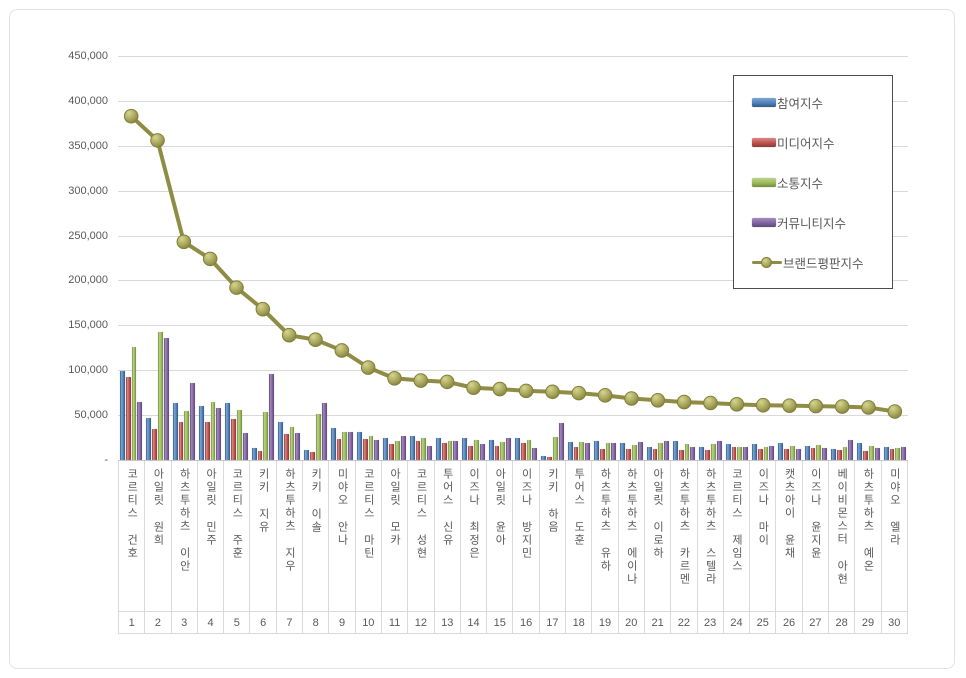  I want to click on category-column: 코르티스 주훈 5, so click(237, 547).